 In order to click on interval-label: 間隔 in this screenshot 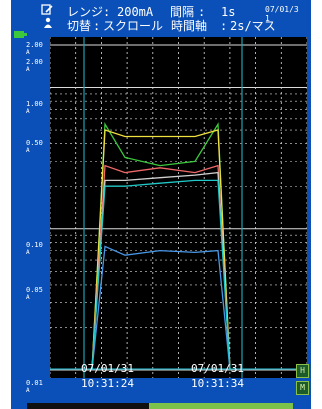, I will do `click(182, 12)`.